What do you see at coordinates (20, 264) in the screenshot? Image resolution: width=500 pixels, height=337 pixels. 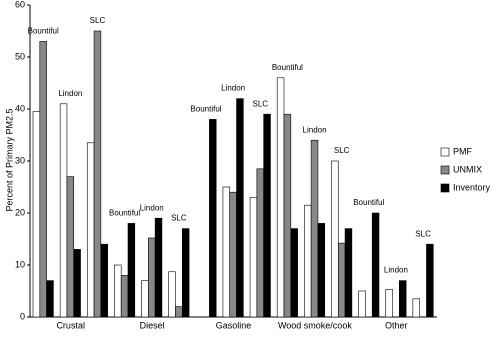 I see `y-tick-label: 10` at bounding box center [20, 264].